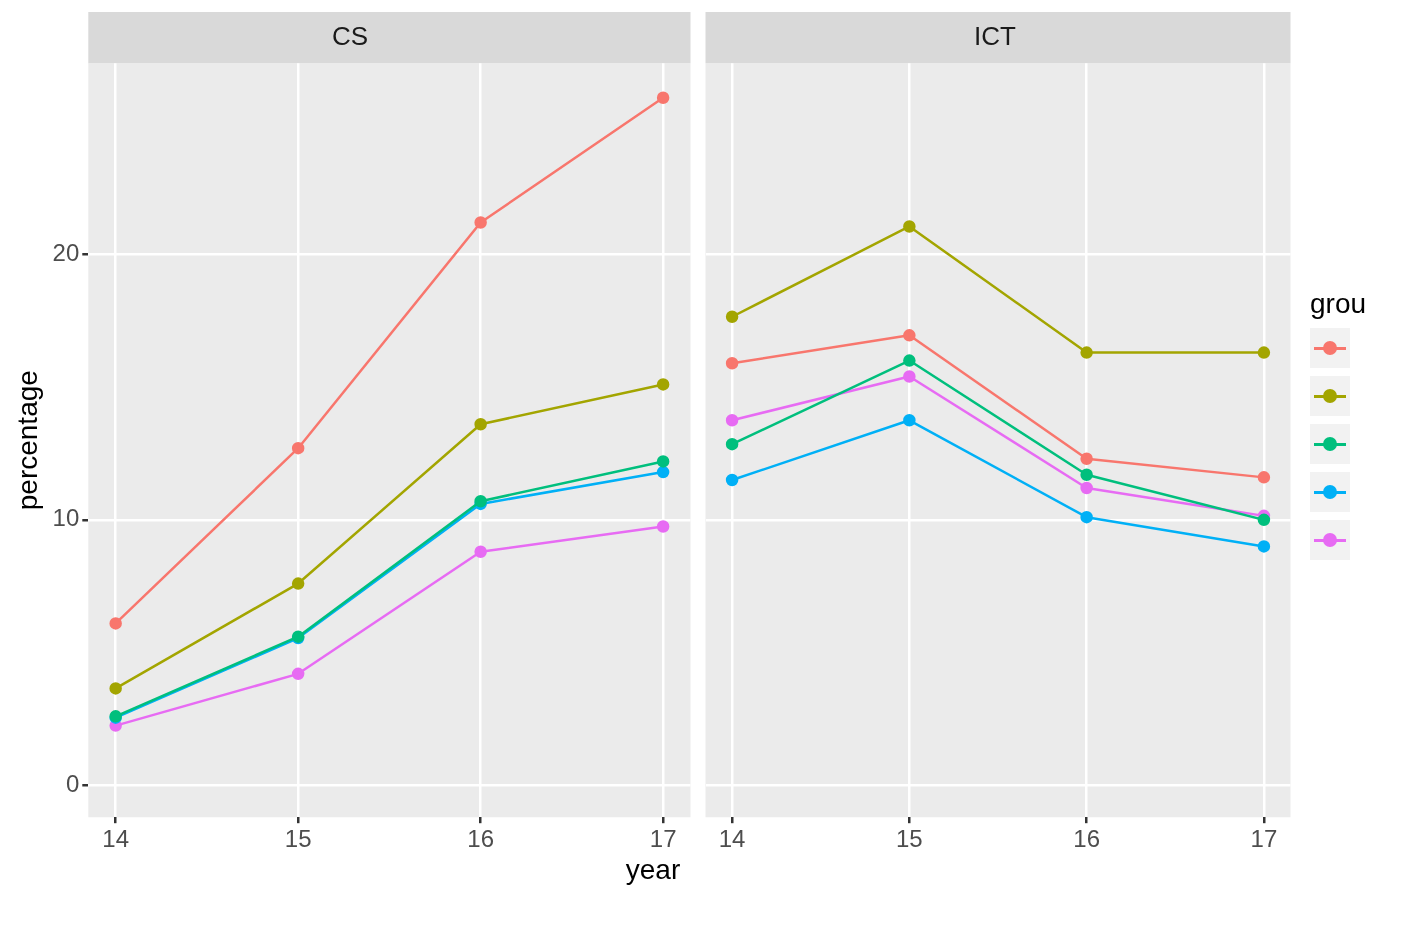 Image resolution: width=1423 pixels, height=925 pixels. I want to click on y-axis-title: percentage, so click(27, 440).